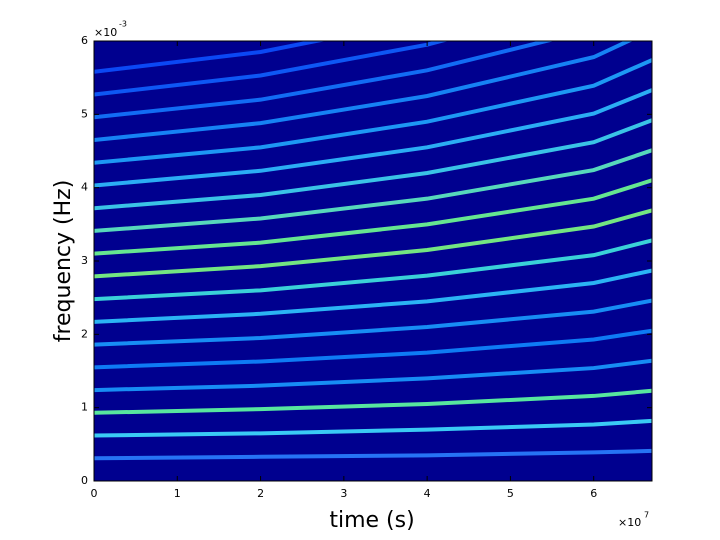  I want to click on y-tick-label: 0, so click(84, 480).